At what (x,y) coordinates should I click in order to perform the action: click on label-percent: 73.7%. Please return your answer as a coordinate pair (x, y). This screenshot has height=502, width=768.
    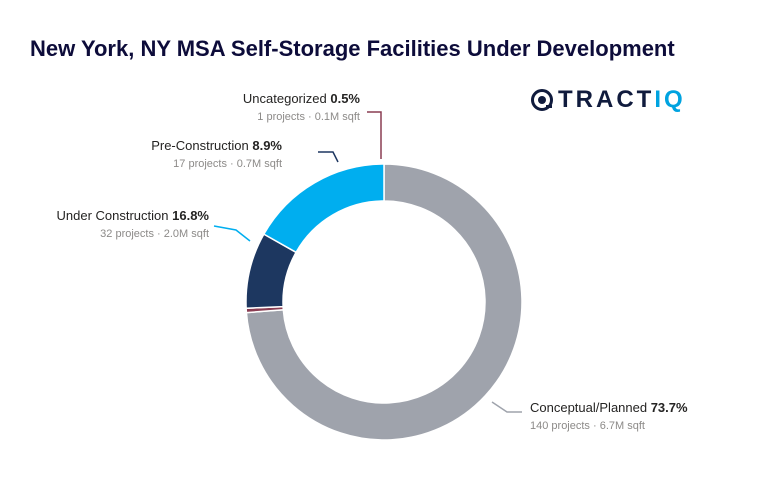
    Looking at the image, I should click on (669, 407).